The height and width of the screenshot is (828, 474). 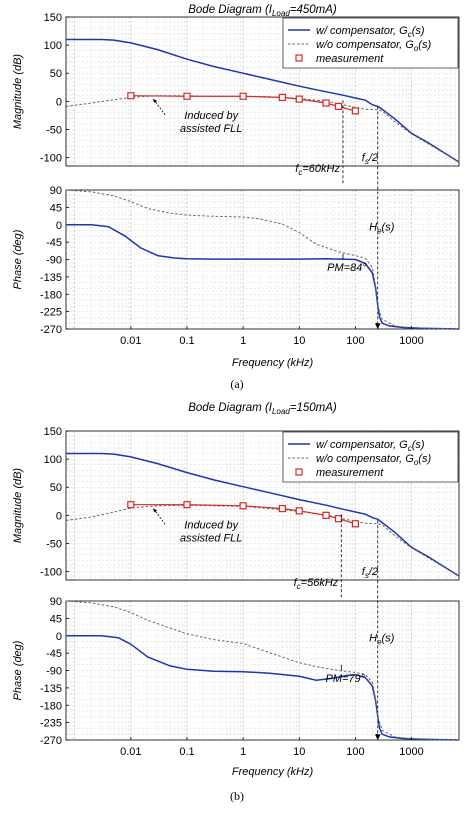 What do you see at coordinates (355, 341) in the screenshot?
I see `x-tick-label: 100` at bounding box center [355, 341].